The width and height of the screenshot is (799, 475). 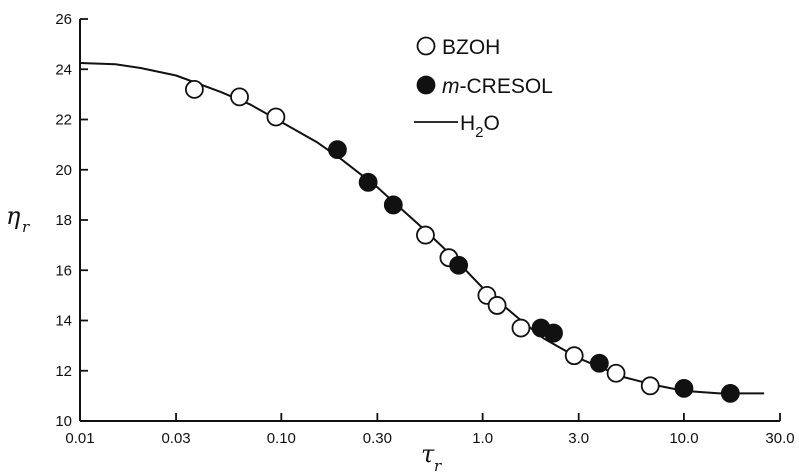 I want to click on x-tick-label-1: 0.03, so click(x=175, y=438).